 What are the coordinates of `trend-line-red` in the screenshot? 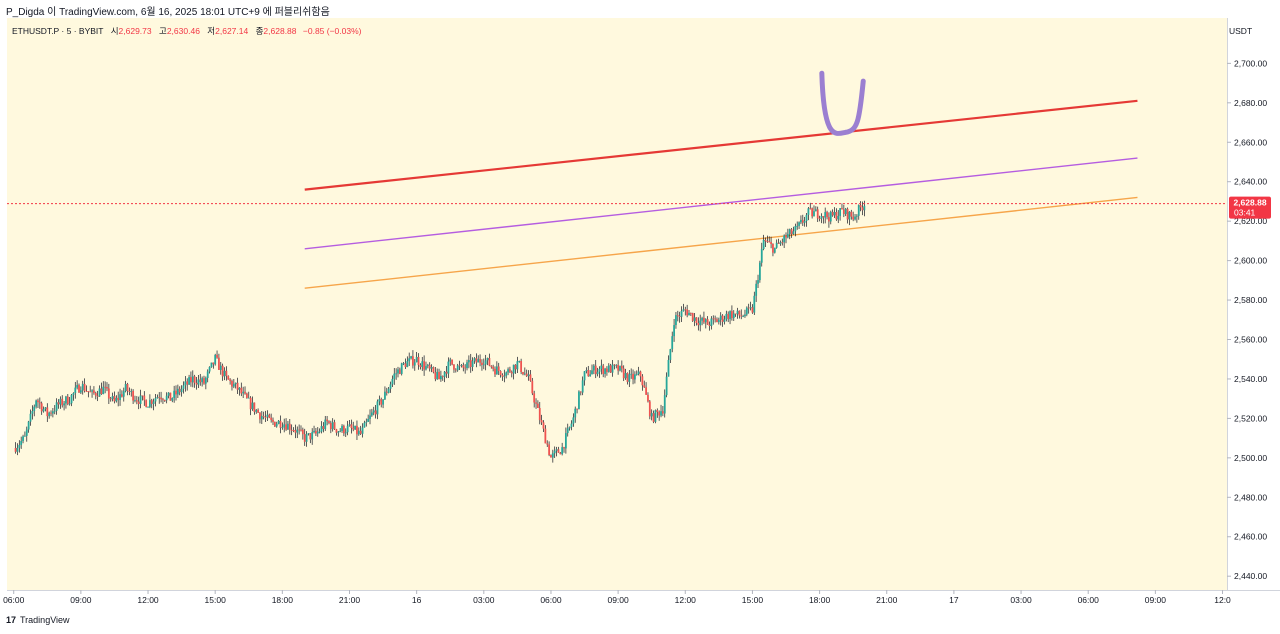 It's located at (721, 145).